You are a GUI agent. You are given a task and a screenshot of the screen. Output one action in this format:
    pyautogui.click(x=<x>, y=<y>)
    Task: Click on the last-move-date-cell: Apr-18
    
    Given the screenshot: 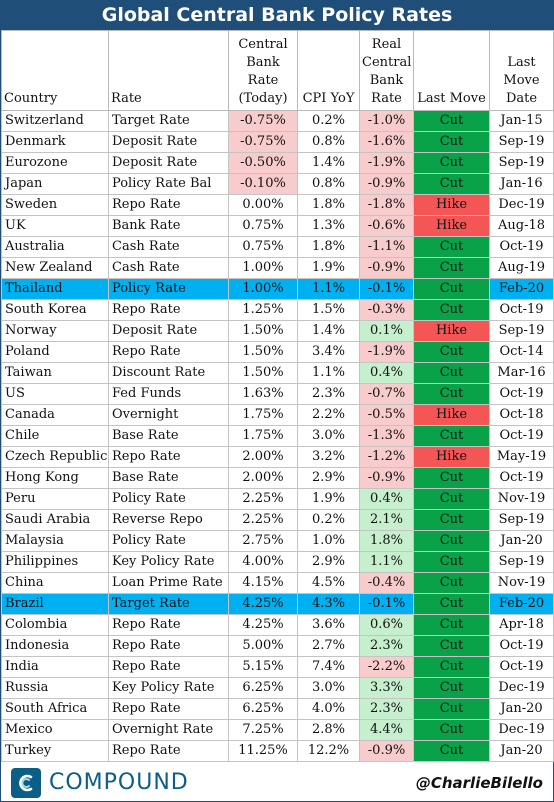 What is the action you would take?
    pyautogui.click(x=521, y=625)
    